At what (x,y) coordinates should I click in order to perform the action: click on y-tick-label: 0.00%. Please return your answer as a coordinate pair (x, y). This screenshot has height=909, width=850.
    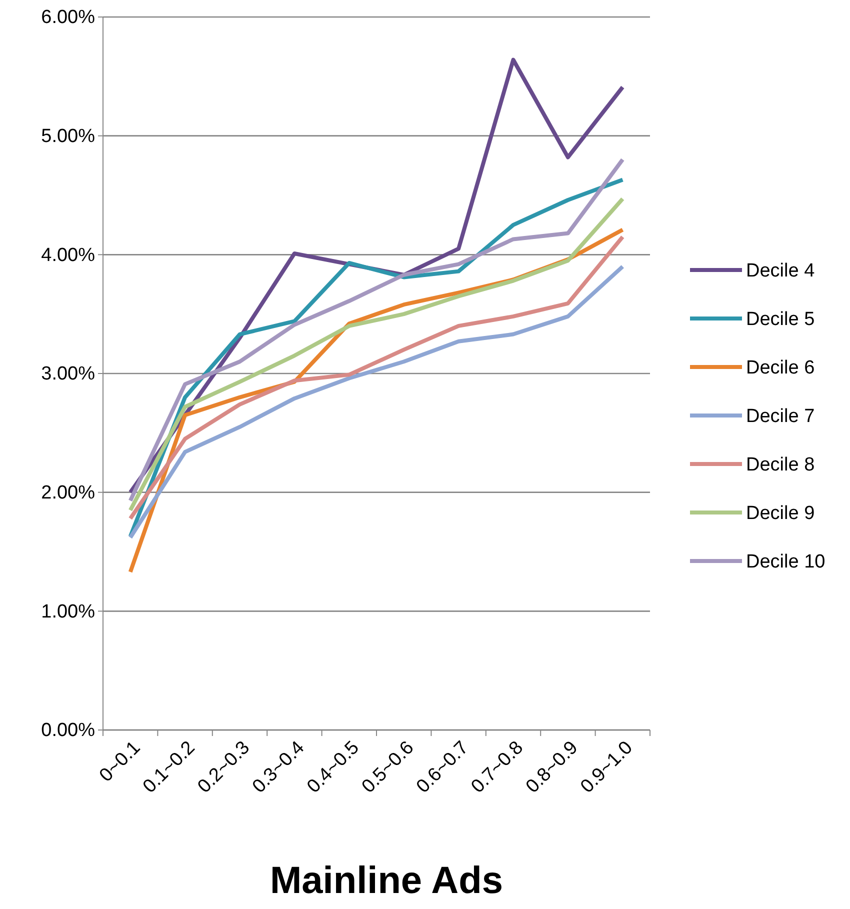
    Looking at the image, I should click on (68, 731).